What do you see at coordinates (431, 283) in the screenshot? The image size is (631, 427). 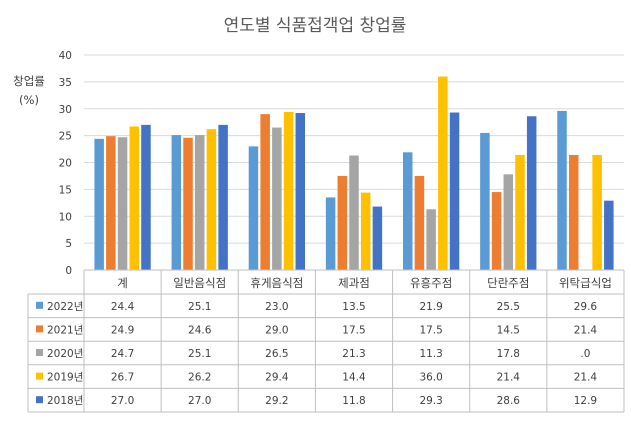 I see `category-label: 유흥주점` at bounding box center [431, 283].